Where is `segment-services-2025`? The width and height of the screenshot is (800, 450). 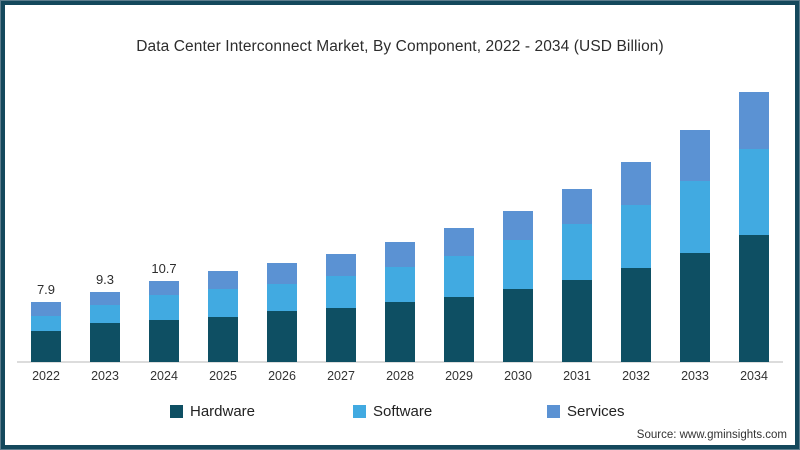
segment-services-2025 is located at coordinates (223, 280).